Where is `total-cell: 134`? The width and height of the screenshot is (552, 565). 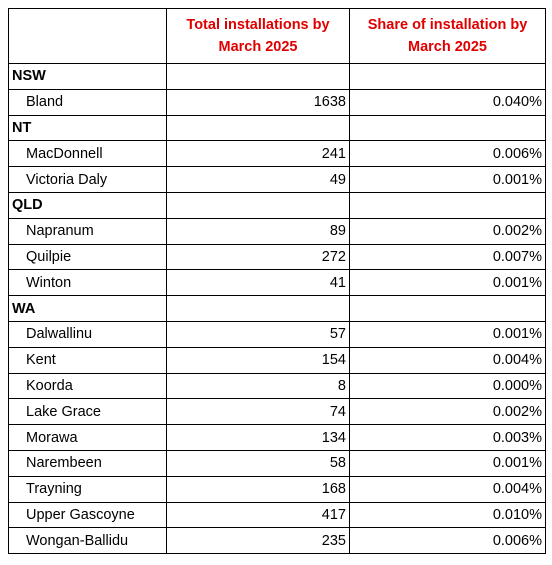 total-cell: 134 is located at coordinates (258, 437).